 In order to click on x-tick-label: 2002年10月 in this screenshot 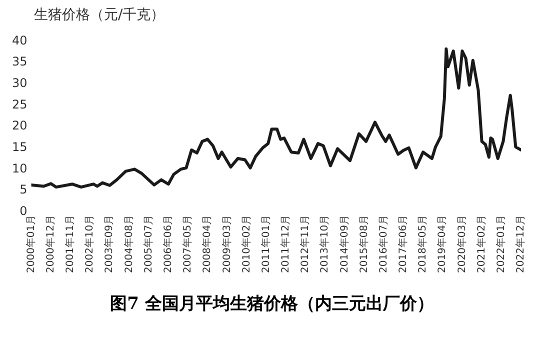, I will do `click(90, 244)`.